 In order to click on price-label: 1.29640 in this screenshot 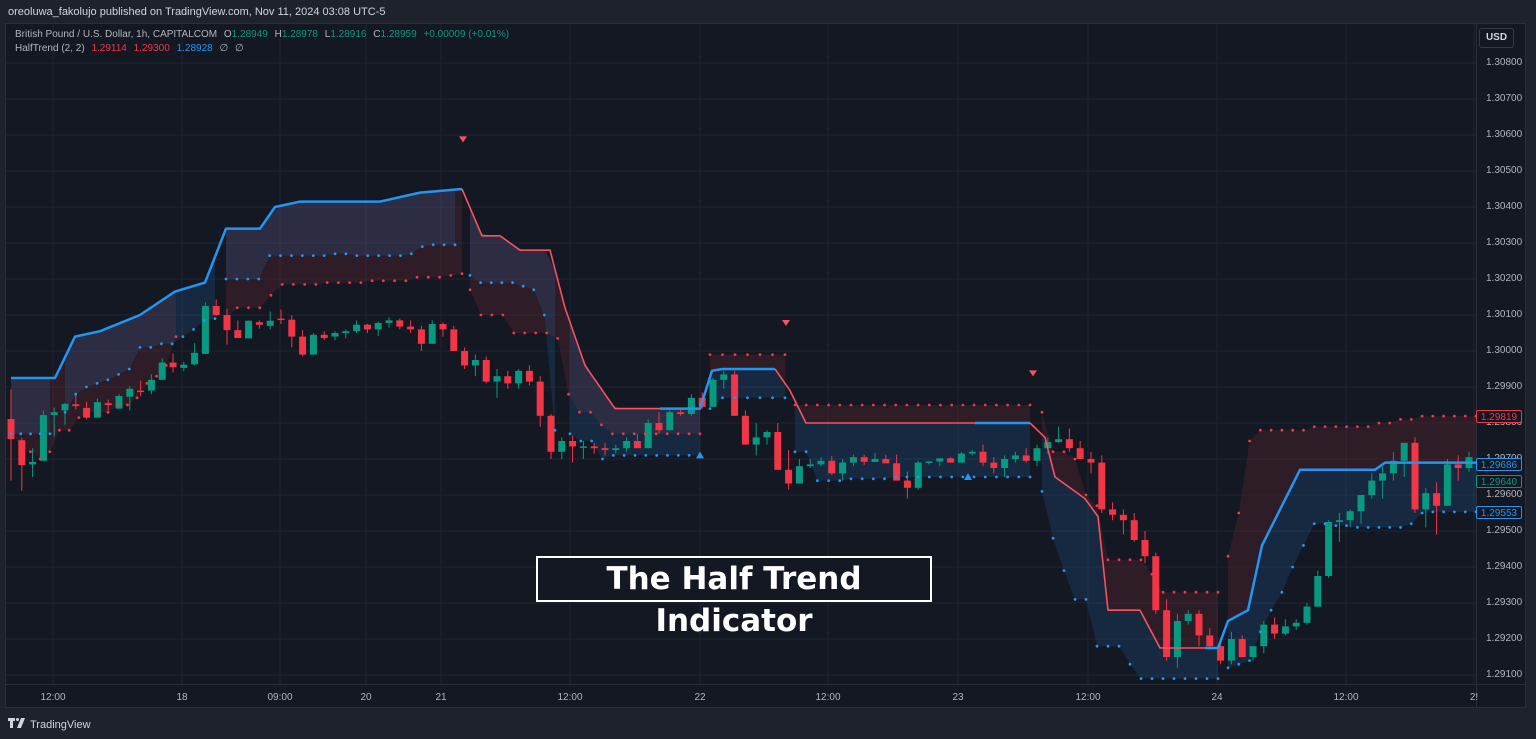, I will do `click(1499, 481)`.